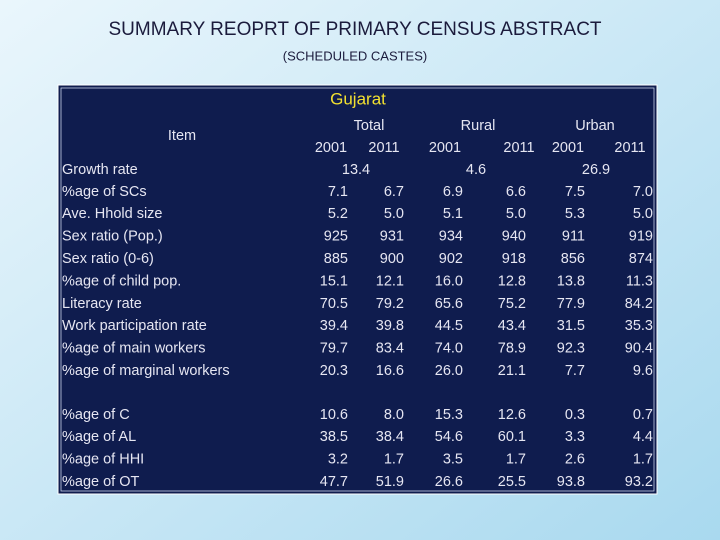 This screenshot has height=540, width=720. Describe the element at coordinates (512, 415) in the screenshot. I see `cell-value: 12.6` at that location.